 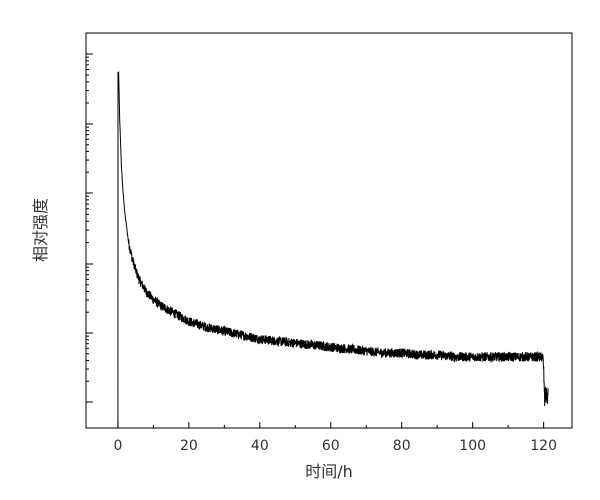 I want to click on x-tick-label: 40, so click(x=260, y=446).